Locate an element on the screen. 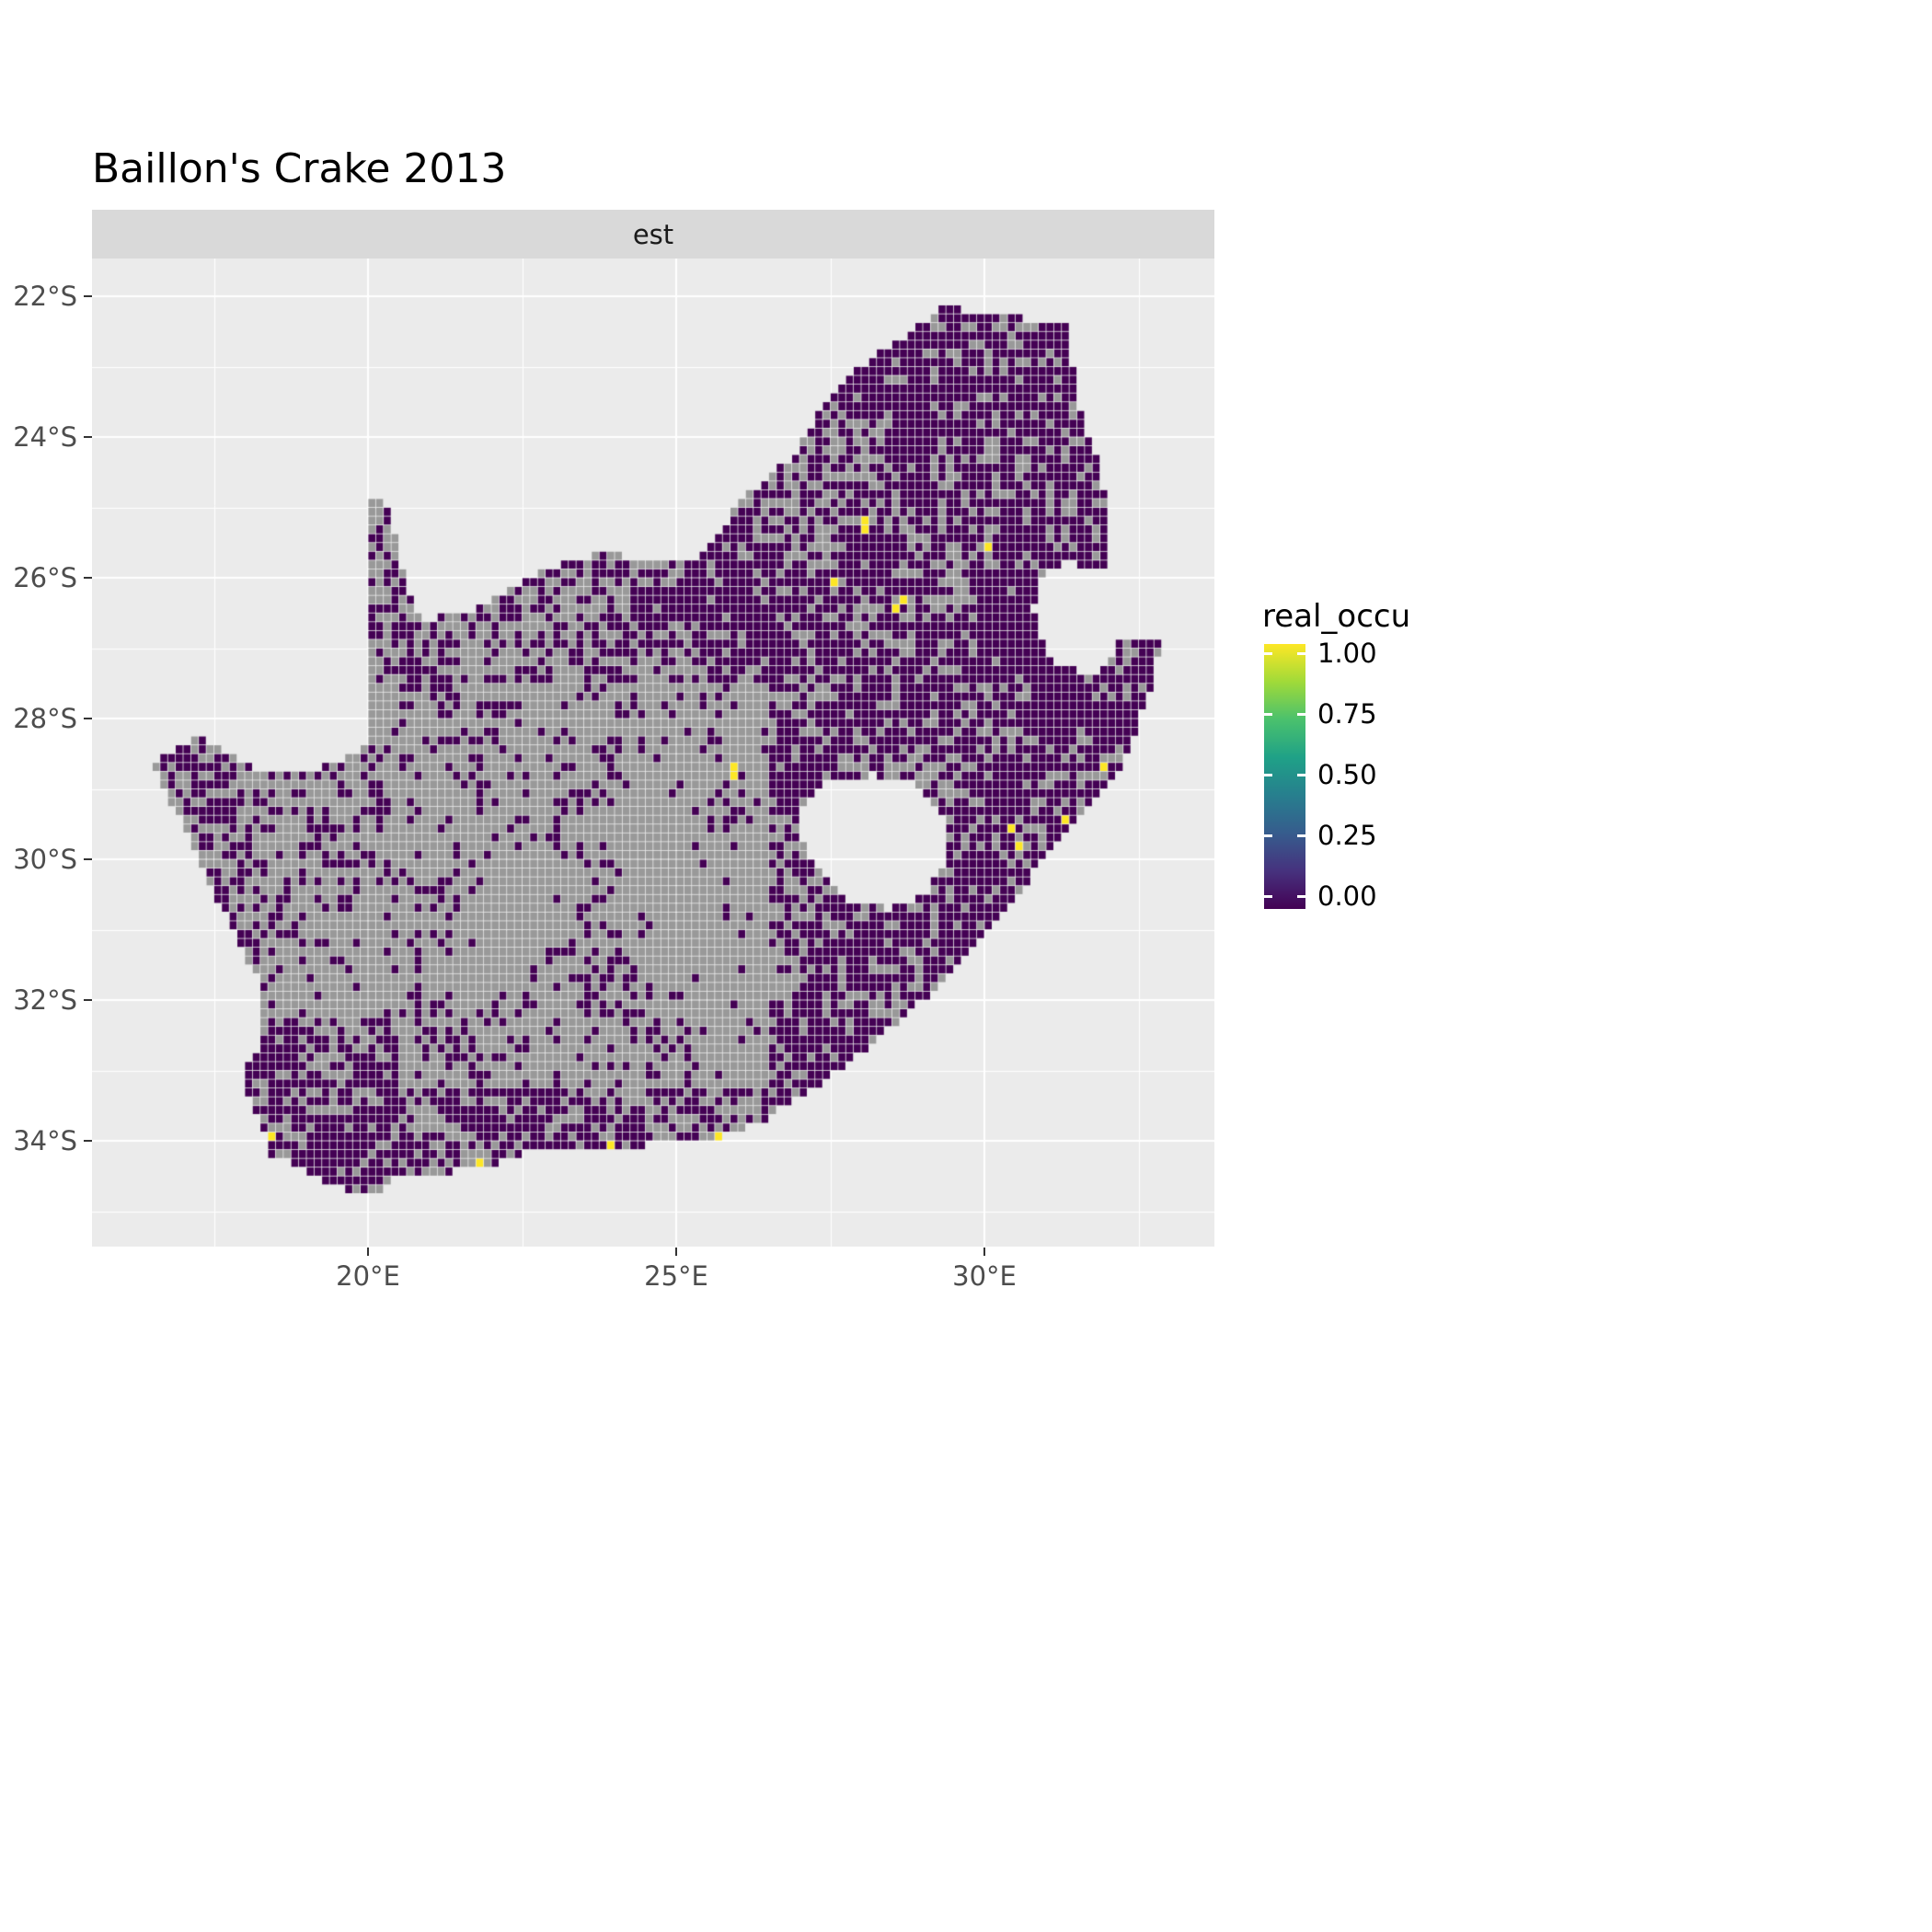 The height and width of the screenshot is (1932, 1932). y-tick-label: 32°S is located at coordinates (45, 1000).